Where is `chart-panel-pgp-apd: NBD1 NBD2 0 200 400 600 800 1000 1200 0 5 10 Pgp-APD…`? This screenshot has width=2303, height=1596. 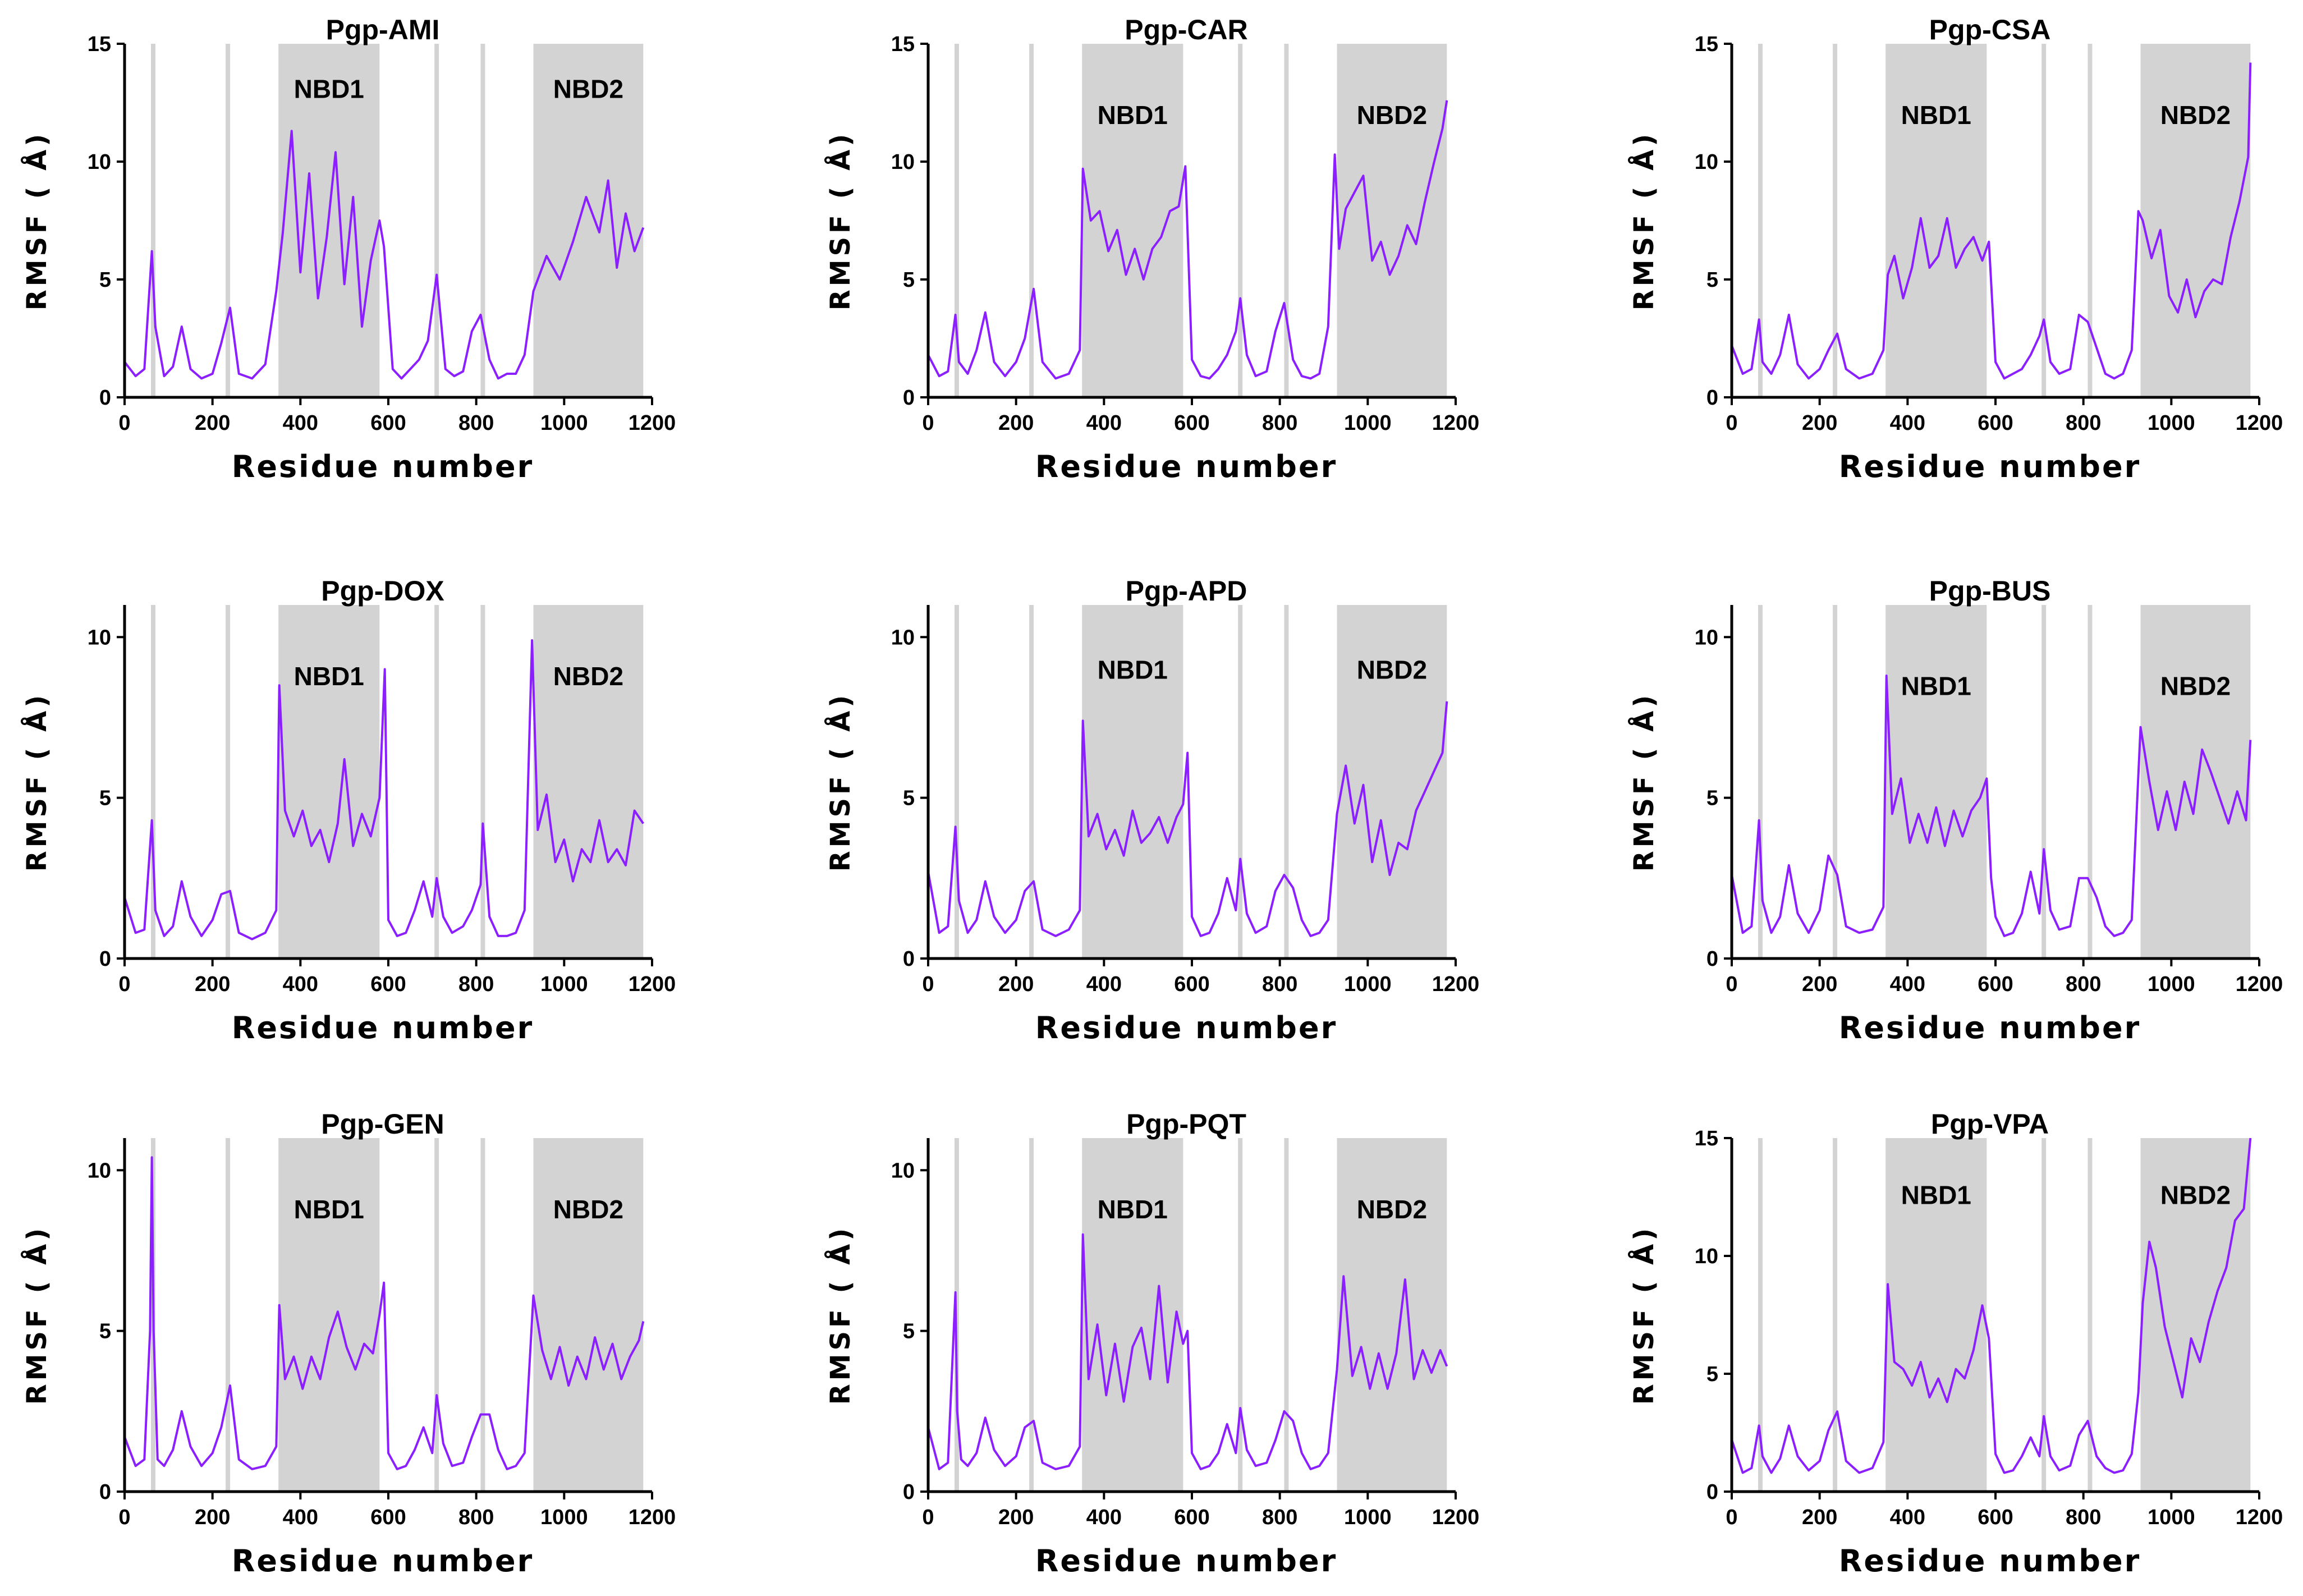 chart-panel-pgp-apd: NBD1 NBD2 0 200 400 600 800 1000 1200 0 5 10 Pgp-APD… is located at coordinates (1151, 810).